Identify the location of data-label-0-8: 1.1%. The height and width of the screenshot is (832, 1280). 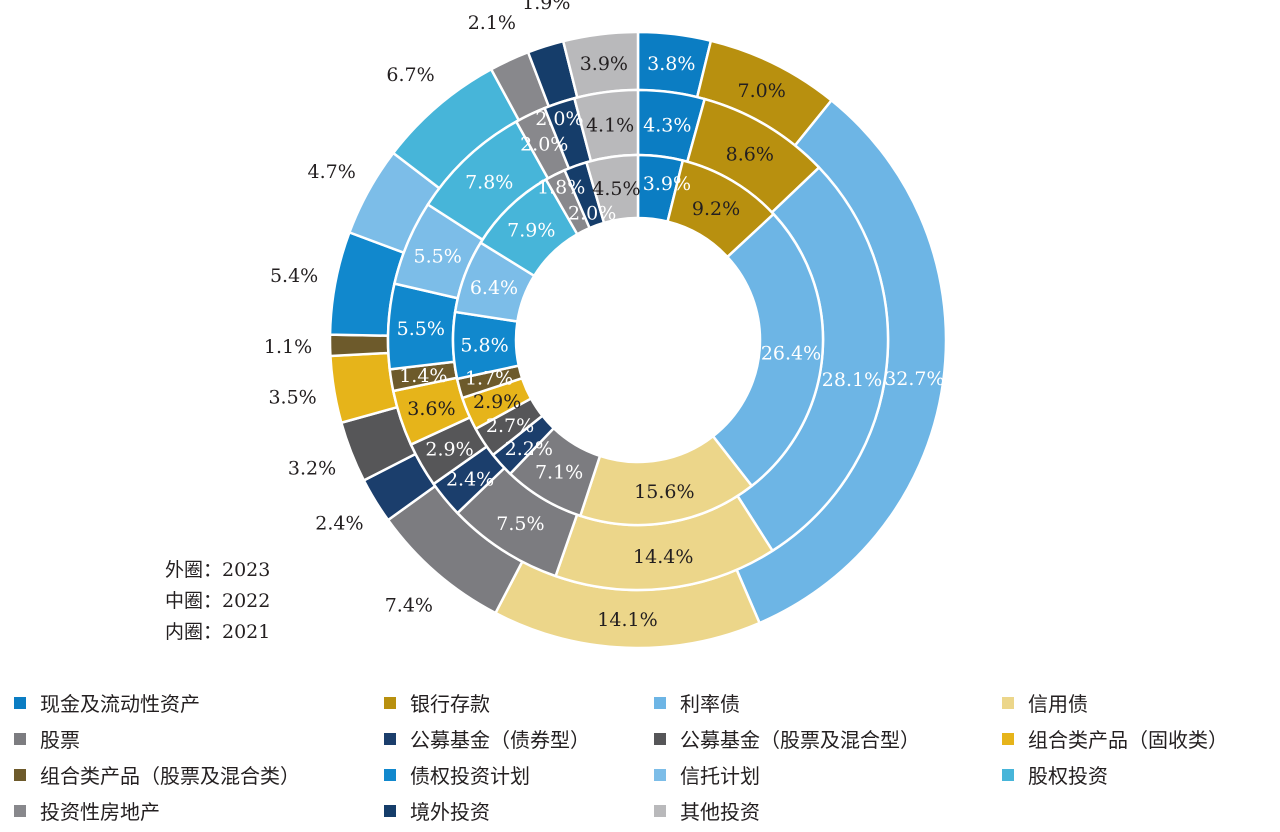
(288, 347).